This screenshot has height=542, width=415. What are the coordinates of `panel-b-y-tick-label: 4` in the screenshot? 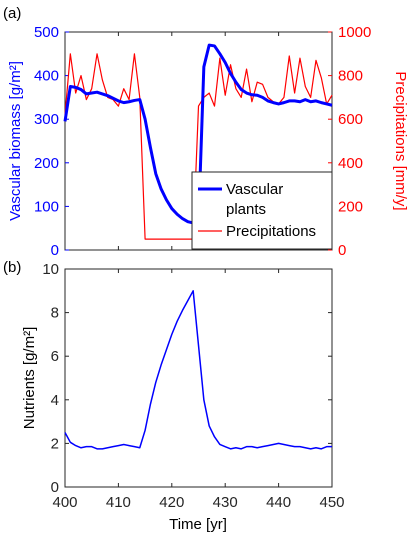 It's located at (55, 400).